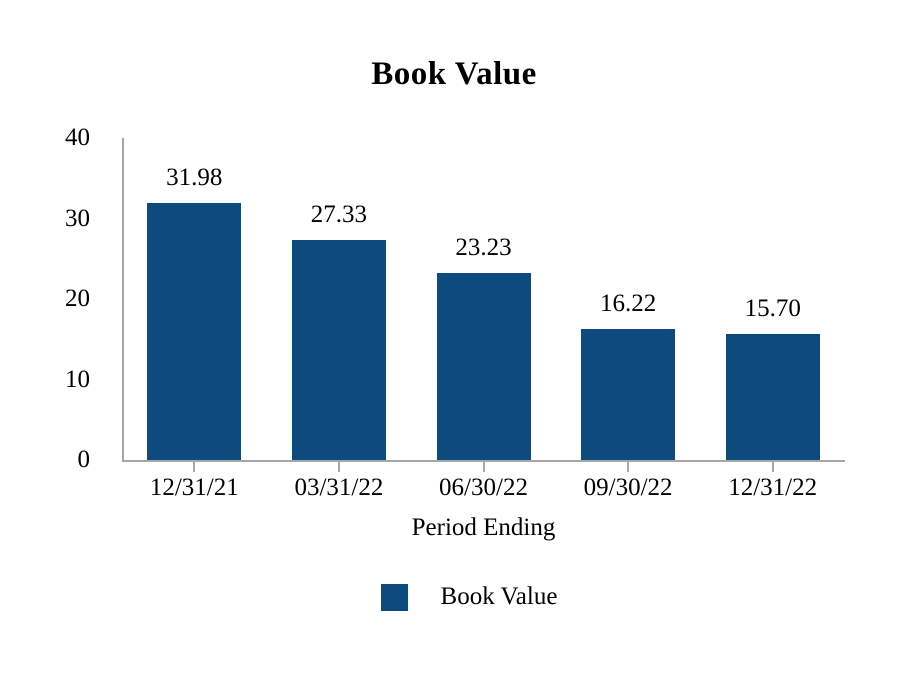 Image resolution: width=908 pixels, height=690 pixels. What do you see at coordinates (84, 459) in the screenshot?
I see `y-tick-label: 0` at bounding box center [84, 459].